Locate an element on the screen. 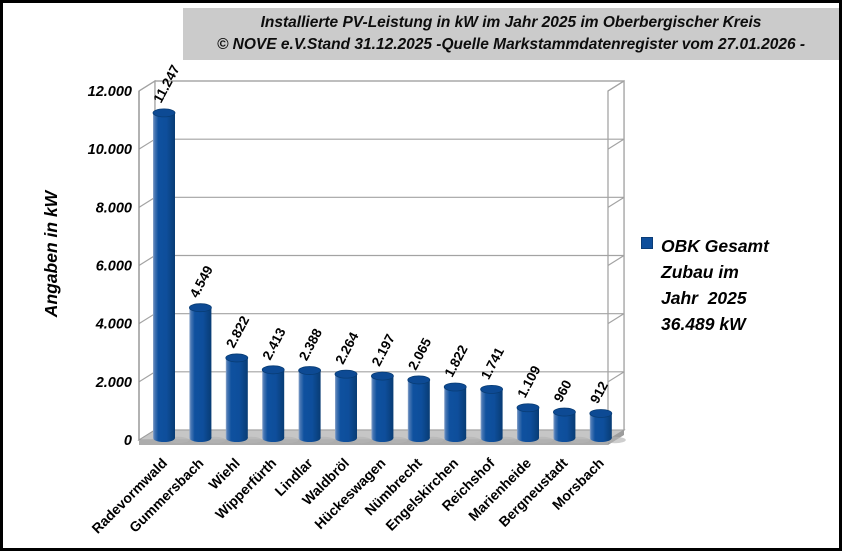 The height and width of the screenshot is (551, 842). y-tick-label: 6.000 is located at coordinates (114, 267).